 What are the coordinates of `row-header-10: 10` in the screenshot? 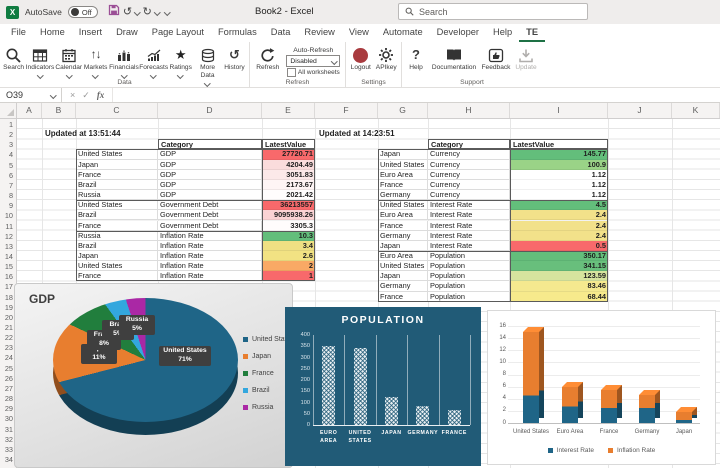 It's located at (8, 216).